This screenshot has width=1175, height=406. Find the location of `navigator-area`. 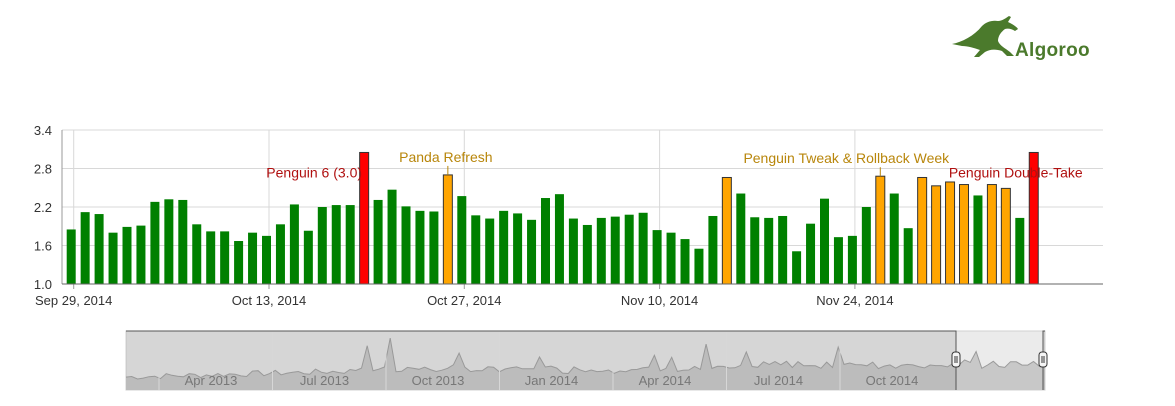

navigator-area is located at coordinates (585, 364).